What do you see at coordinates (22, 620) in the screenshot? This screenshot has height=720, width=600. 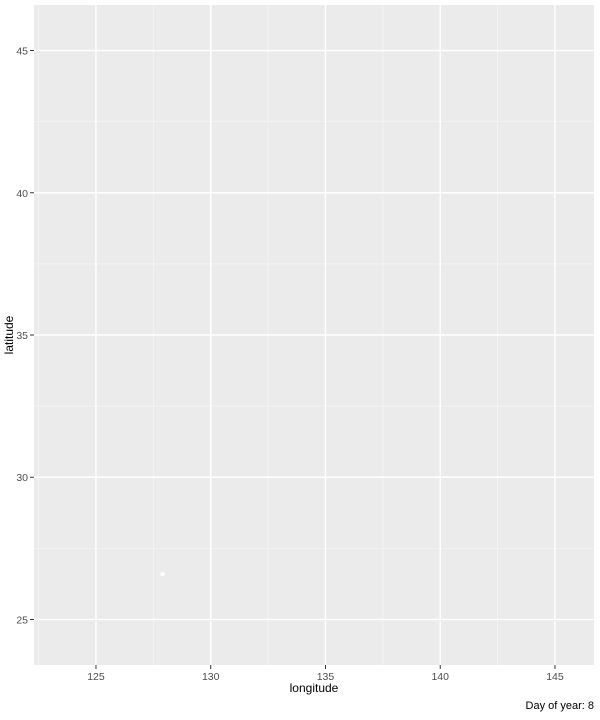 I see `y-tick-label: 25` at bounding box center [22, 620].